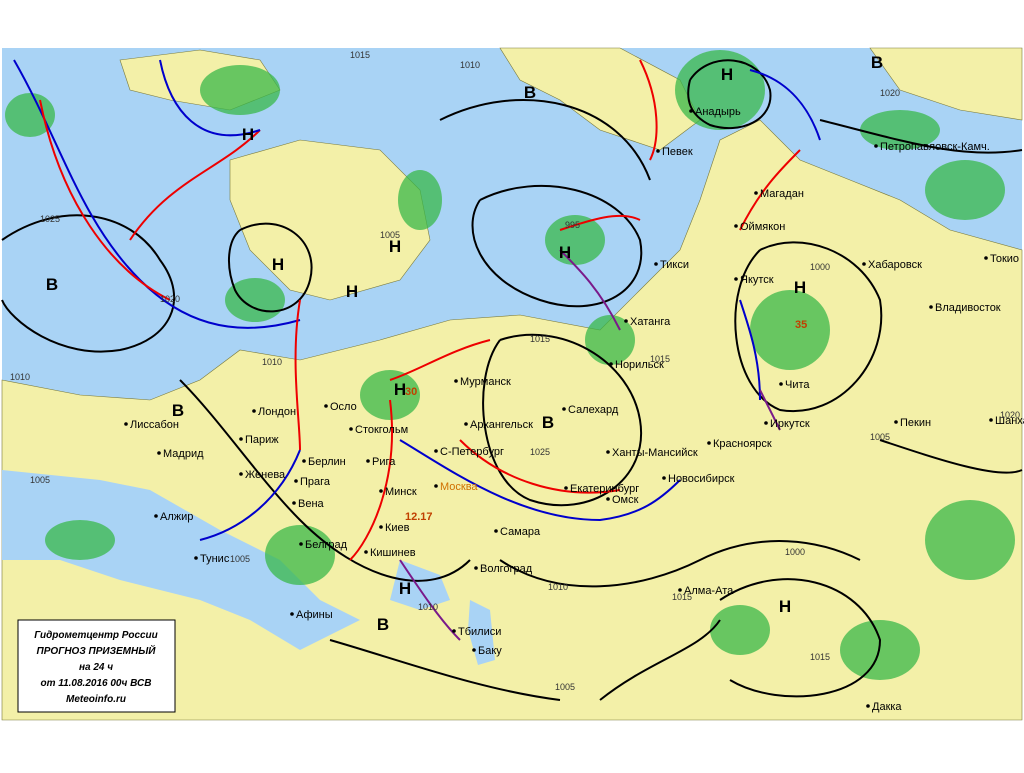 The width and height of the screenshot is (1024, 773). I want to click on city-label: Салехард, so click(593, 410).